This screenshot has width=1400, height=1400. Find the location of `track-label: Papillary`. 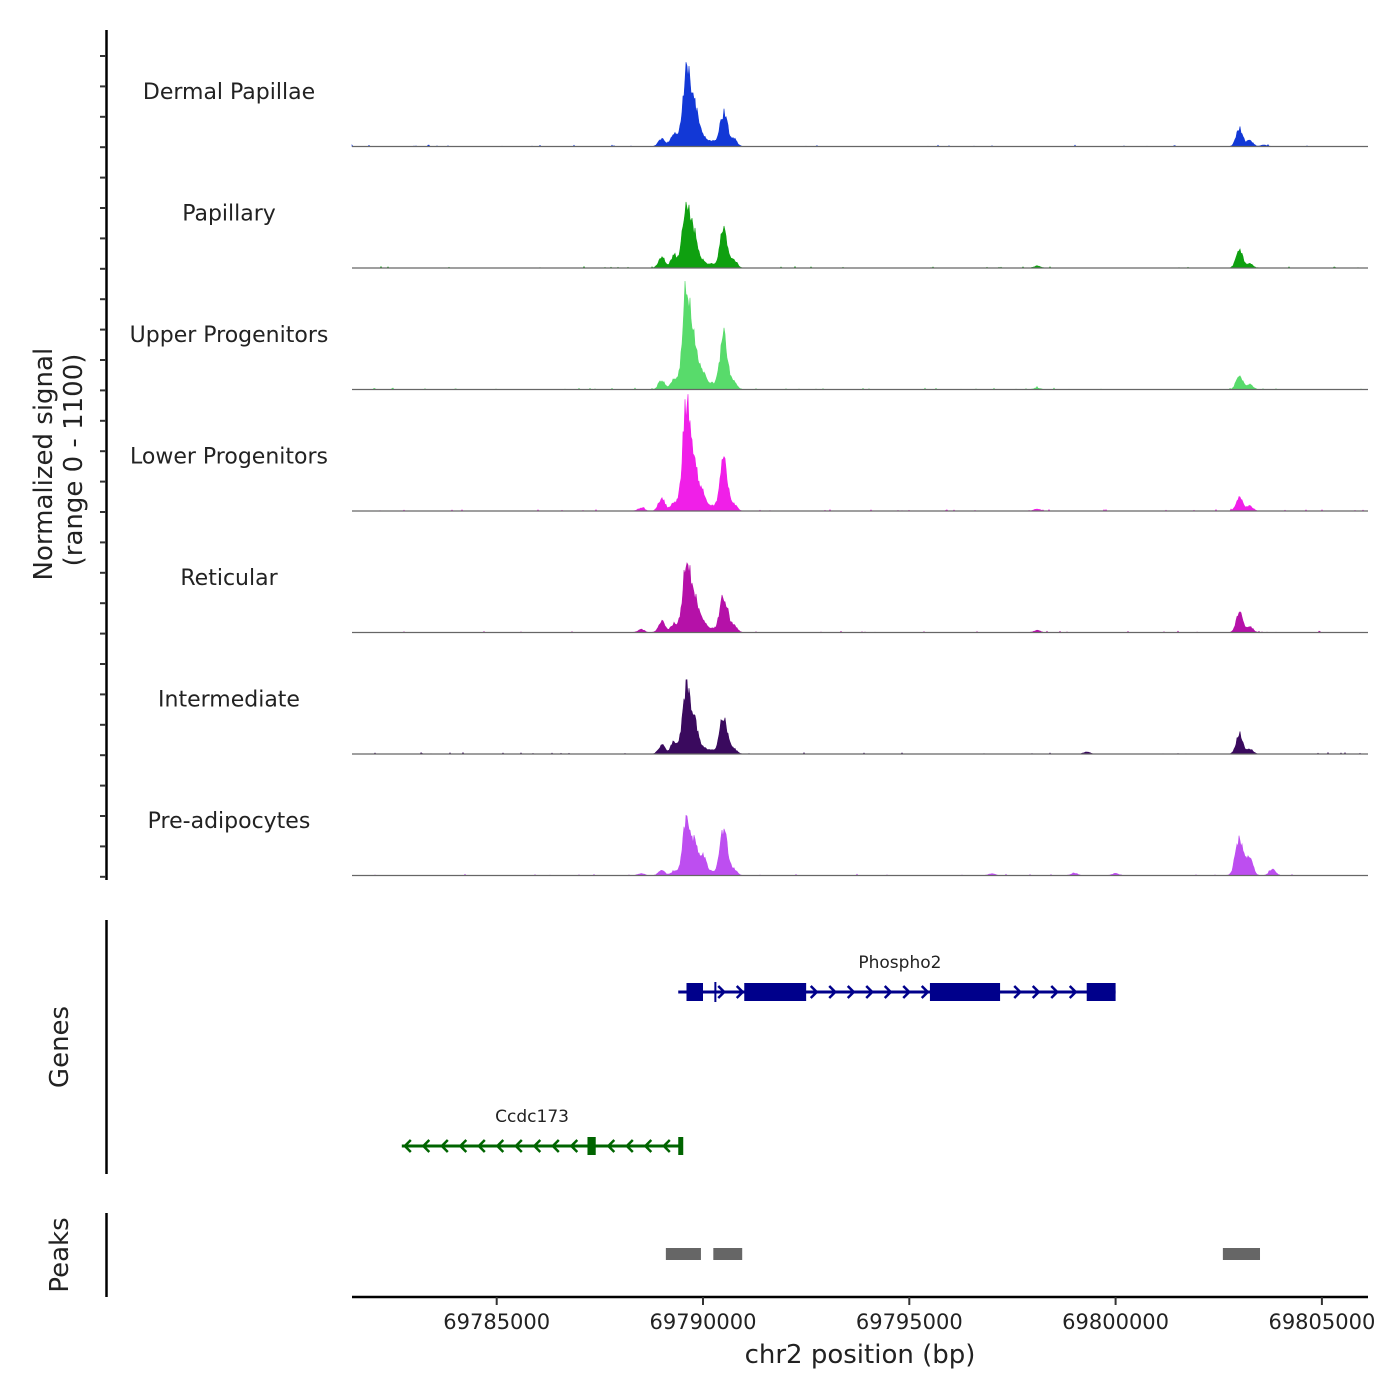

track-label: Papillary is located at coordinates (229, 214).